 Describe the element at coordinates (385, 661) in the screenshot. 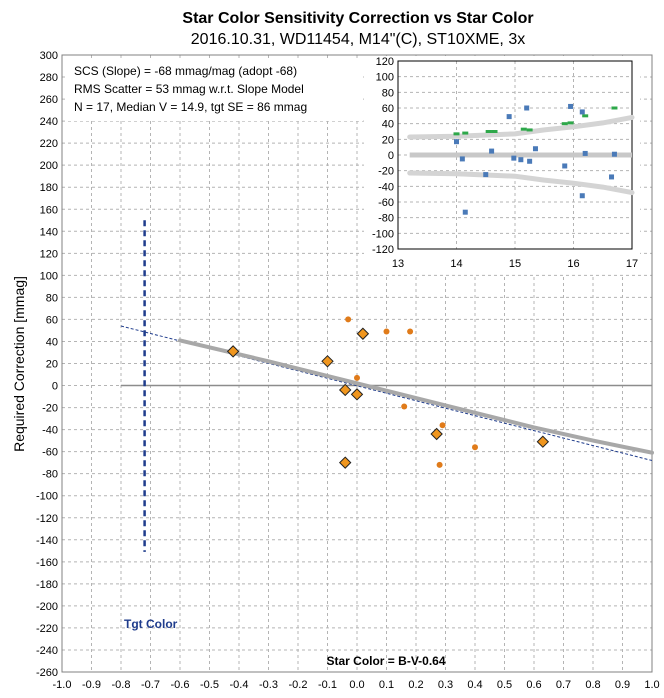

I see `x-axis-label: Star Color = B-V-0.64` at that location.